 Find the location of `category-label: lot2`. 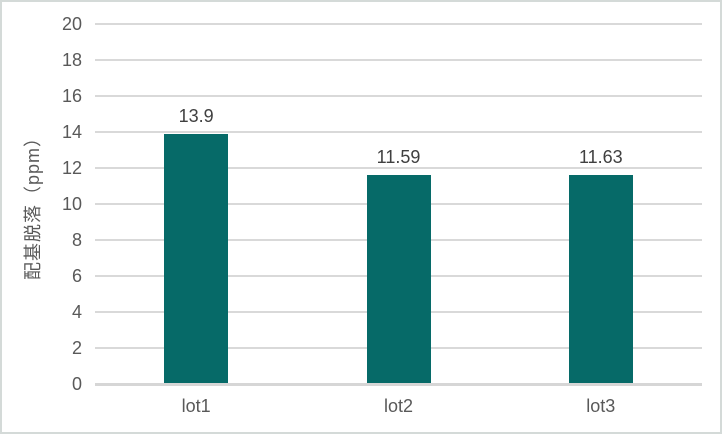

category-label: lot2 is located at coordinates (398, 406).